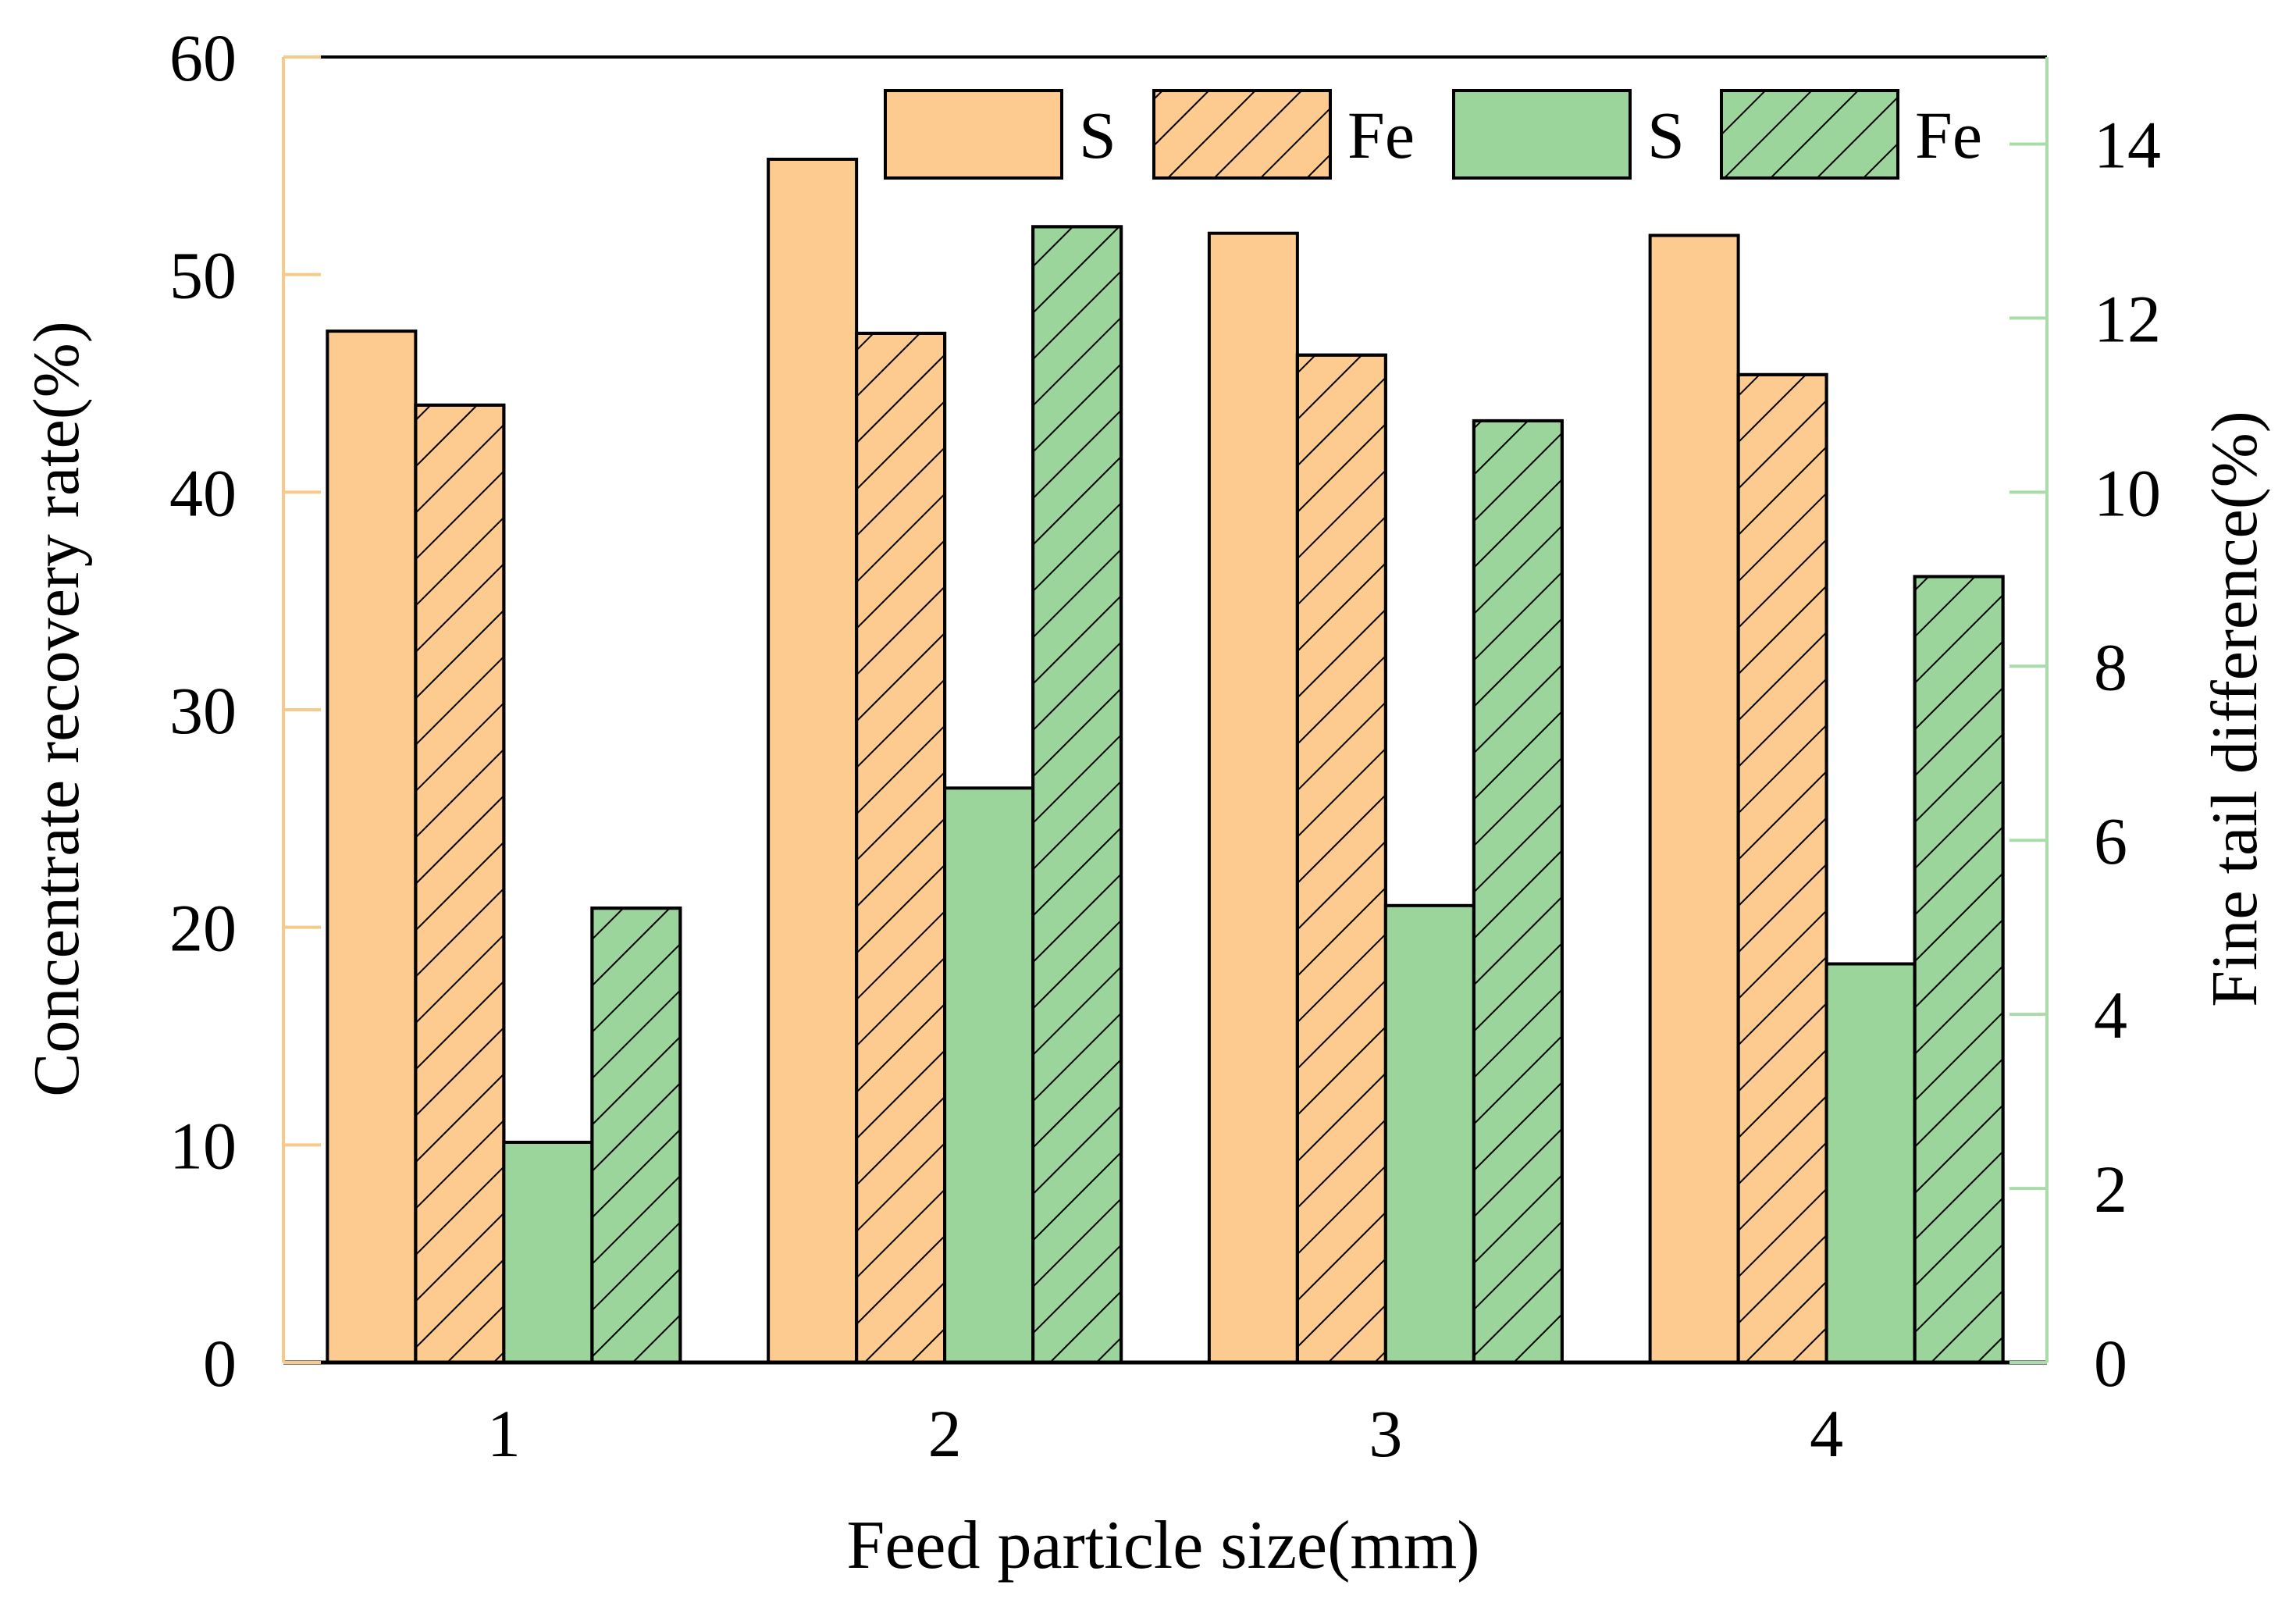  What do you see at coordinates (1341, 859) in the screenshot?
I see `bar-recovery-fe-3-hatch` at bounding box center [1341, 859].